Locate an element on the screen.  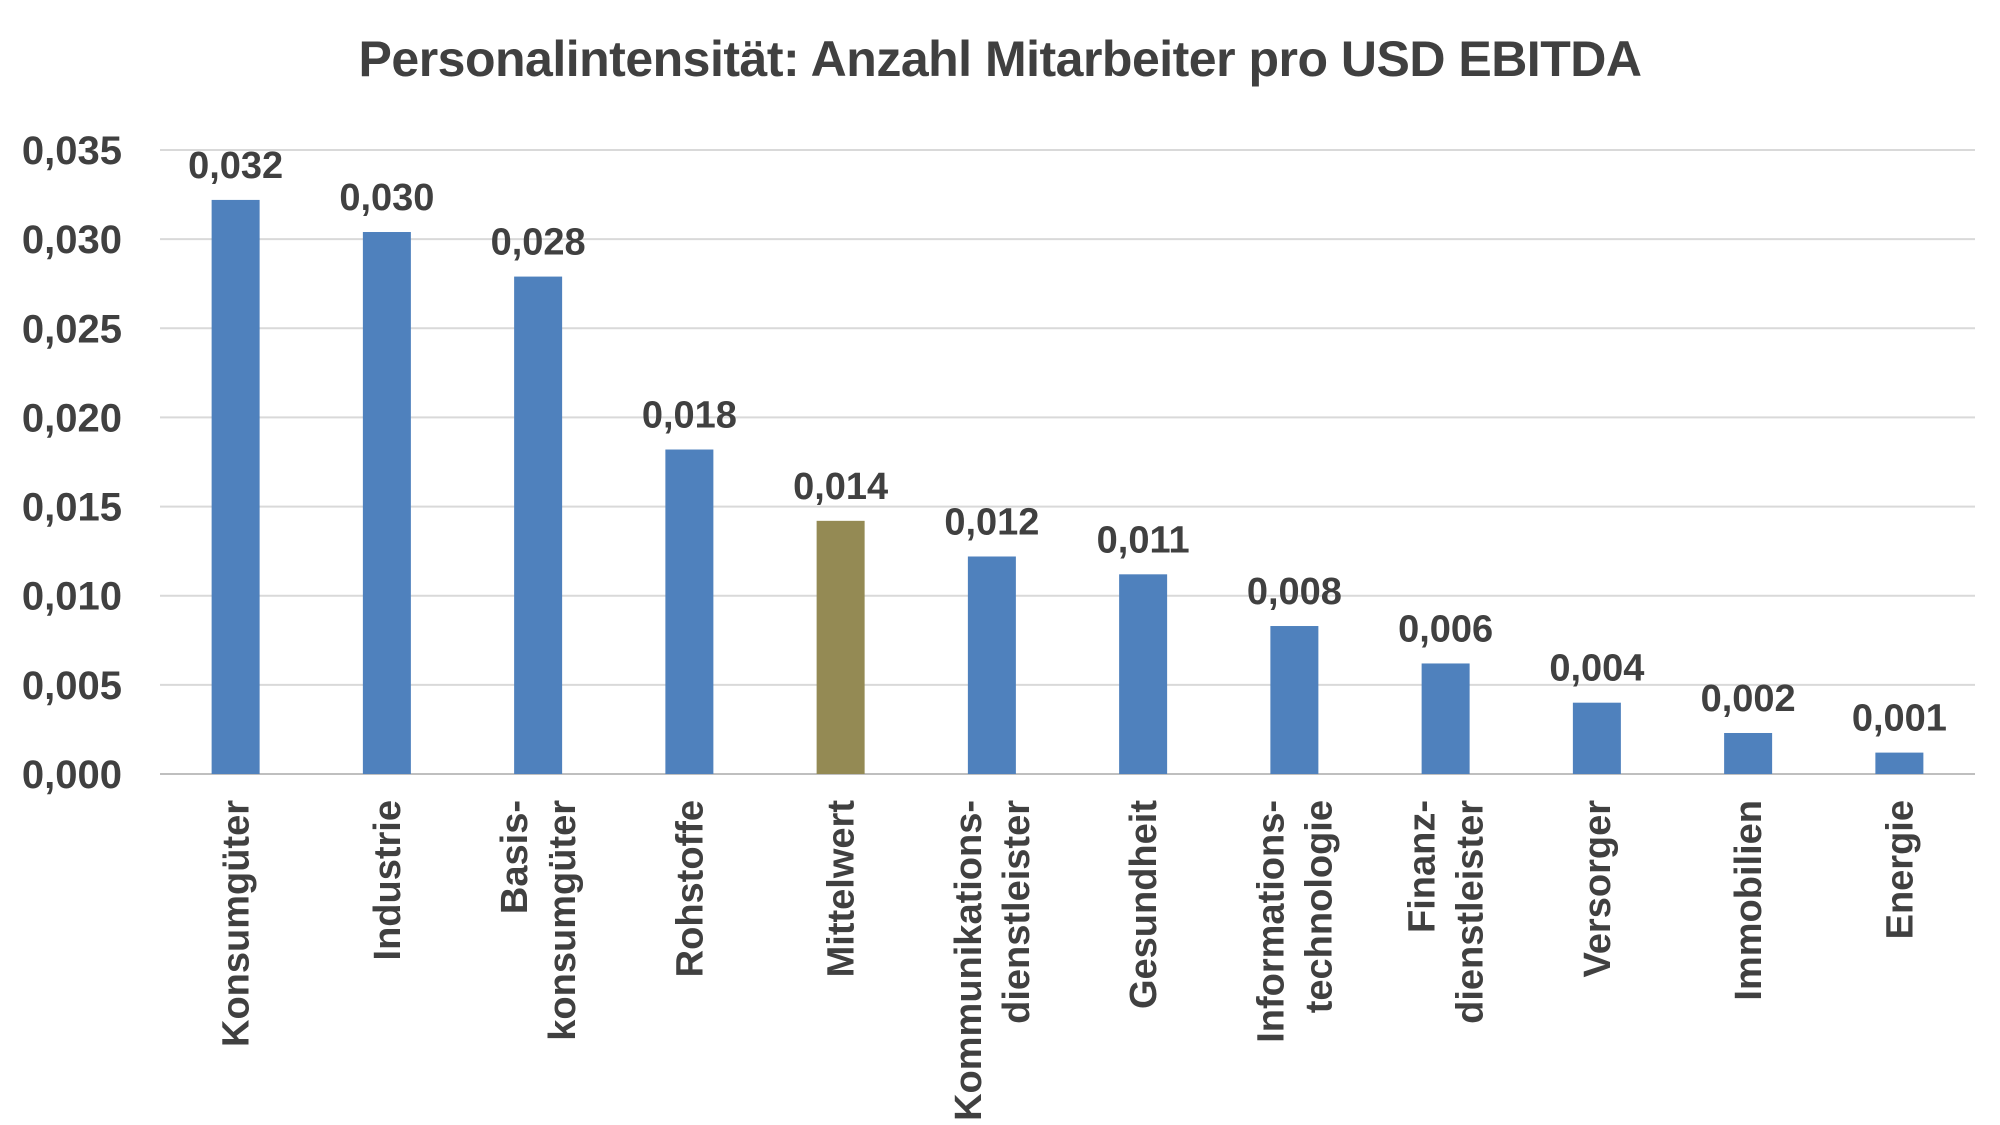
data-label: 0,032 is located at coordinates (235, 166).